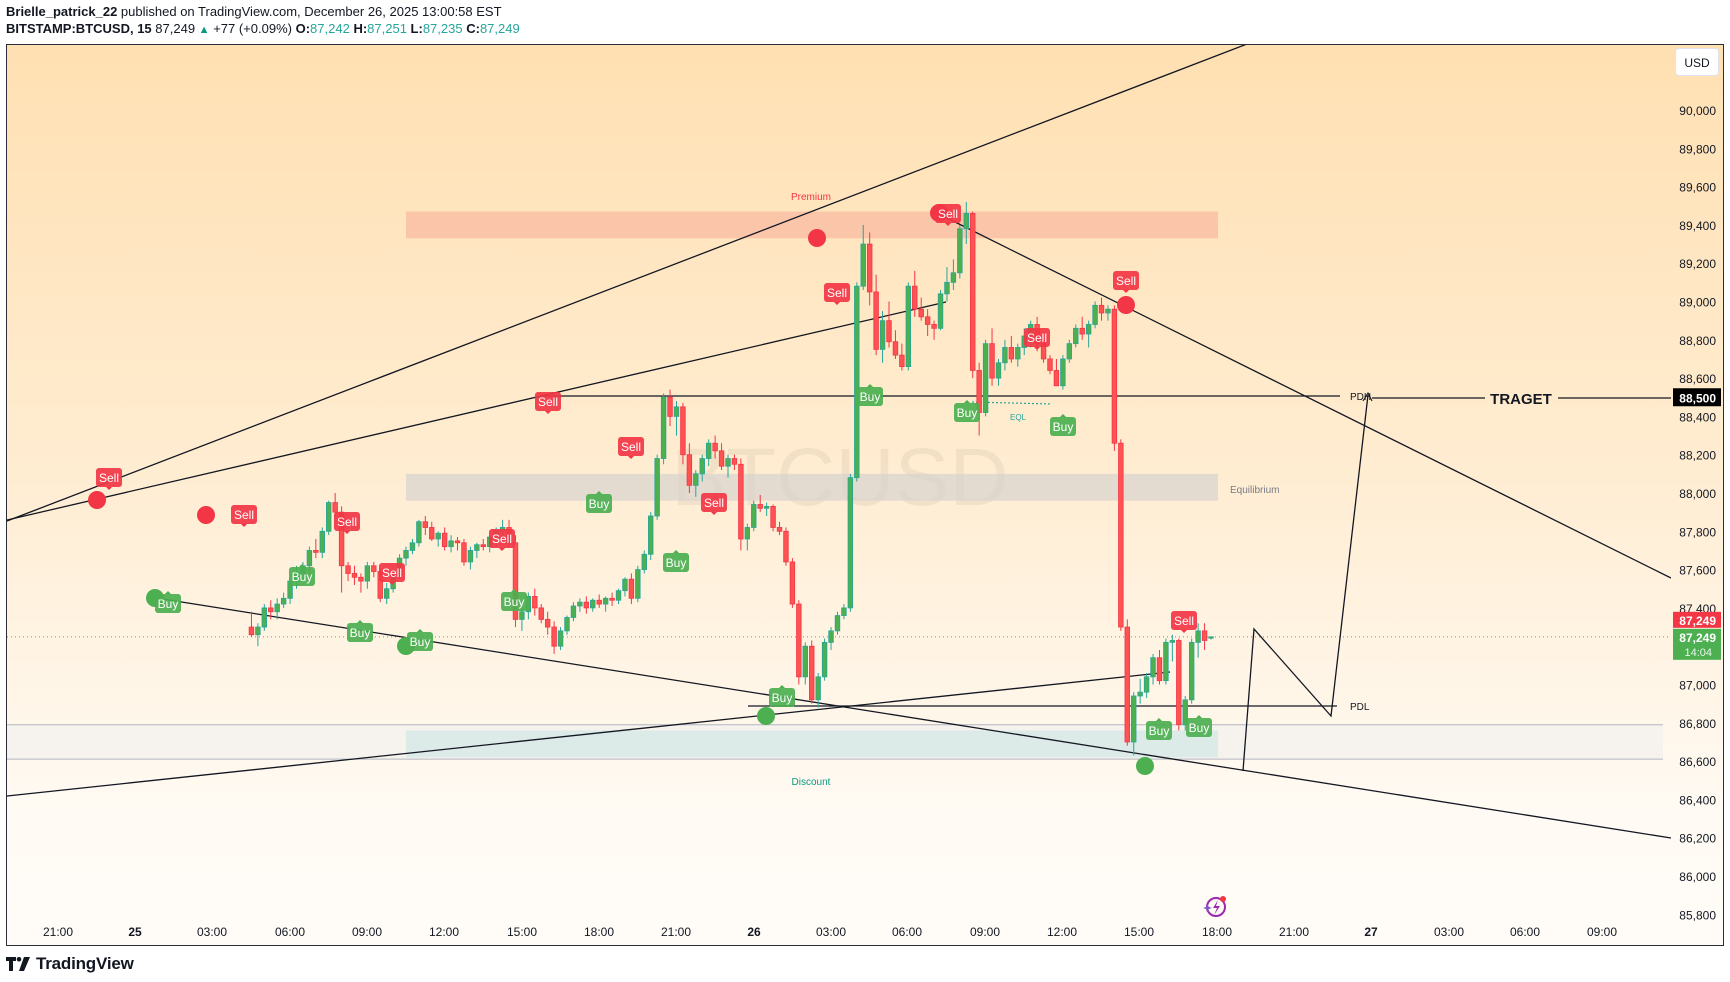 The width and height of the screenshot is (1730, 982). I want to click on currency-button: USD, so click(1697, 62).